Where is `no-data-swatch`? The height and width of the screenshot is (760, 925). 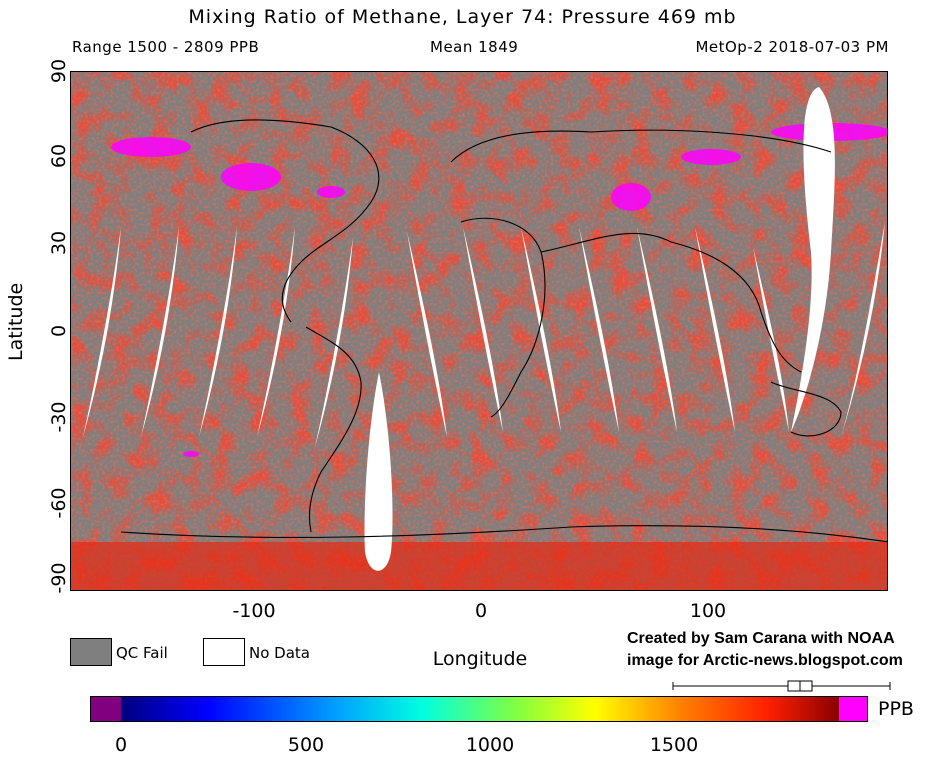
no-data-swatch is located at coordinates (224, 652).